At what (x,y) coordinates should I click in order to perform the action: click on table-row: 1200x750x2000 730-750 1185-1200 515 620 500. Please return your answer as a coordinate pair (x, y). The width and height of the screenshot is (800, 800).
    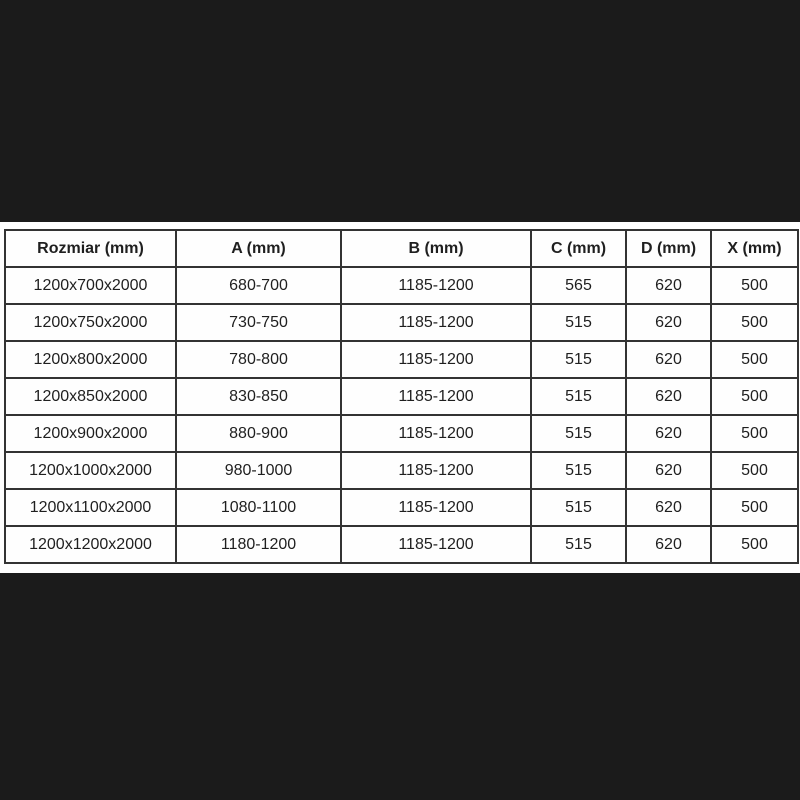
    Looking at the image, I should click on (401, 322).